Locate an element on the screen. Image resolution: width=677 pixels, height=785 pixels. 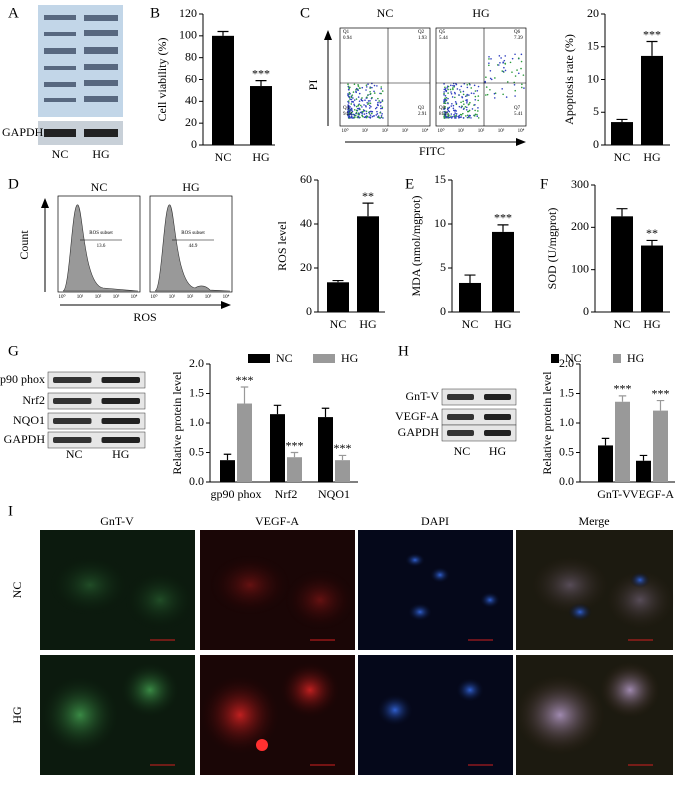
y-tick-label: 1.5 is located at coordinates (196, 392).